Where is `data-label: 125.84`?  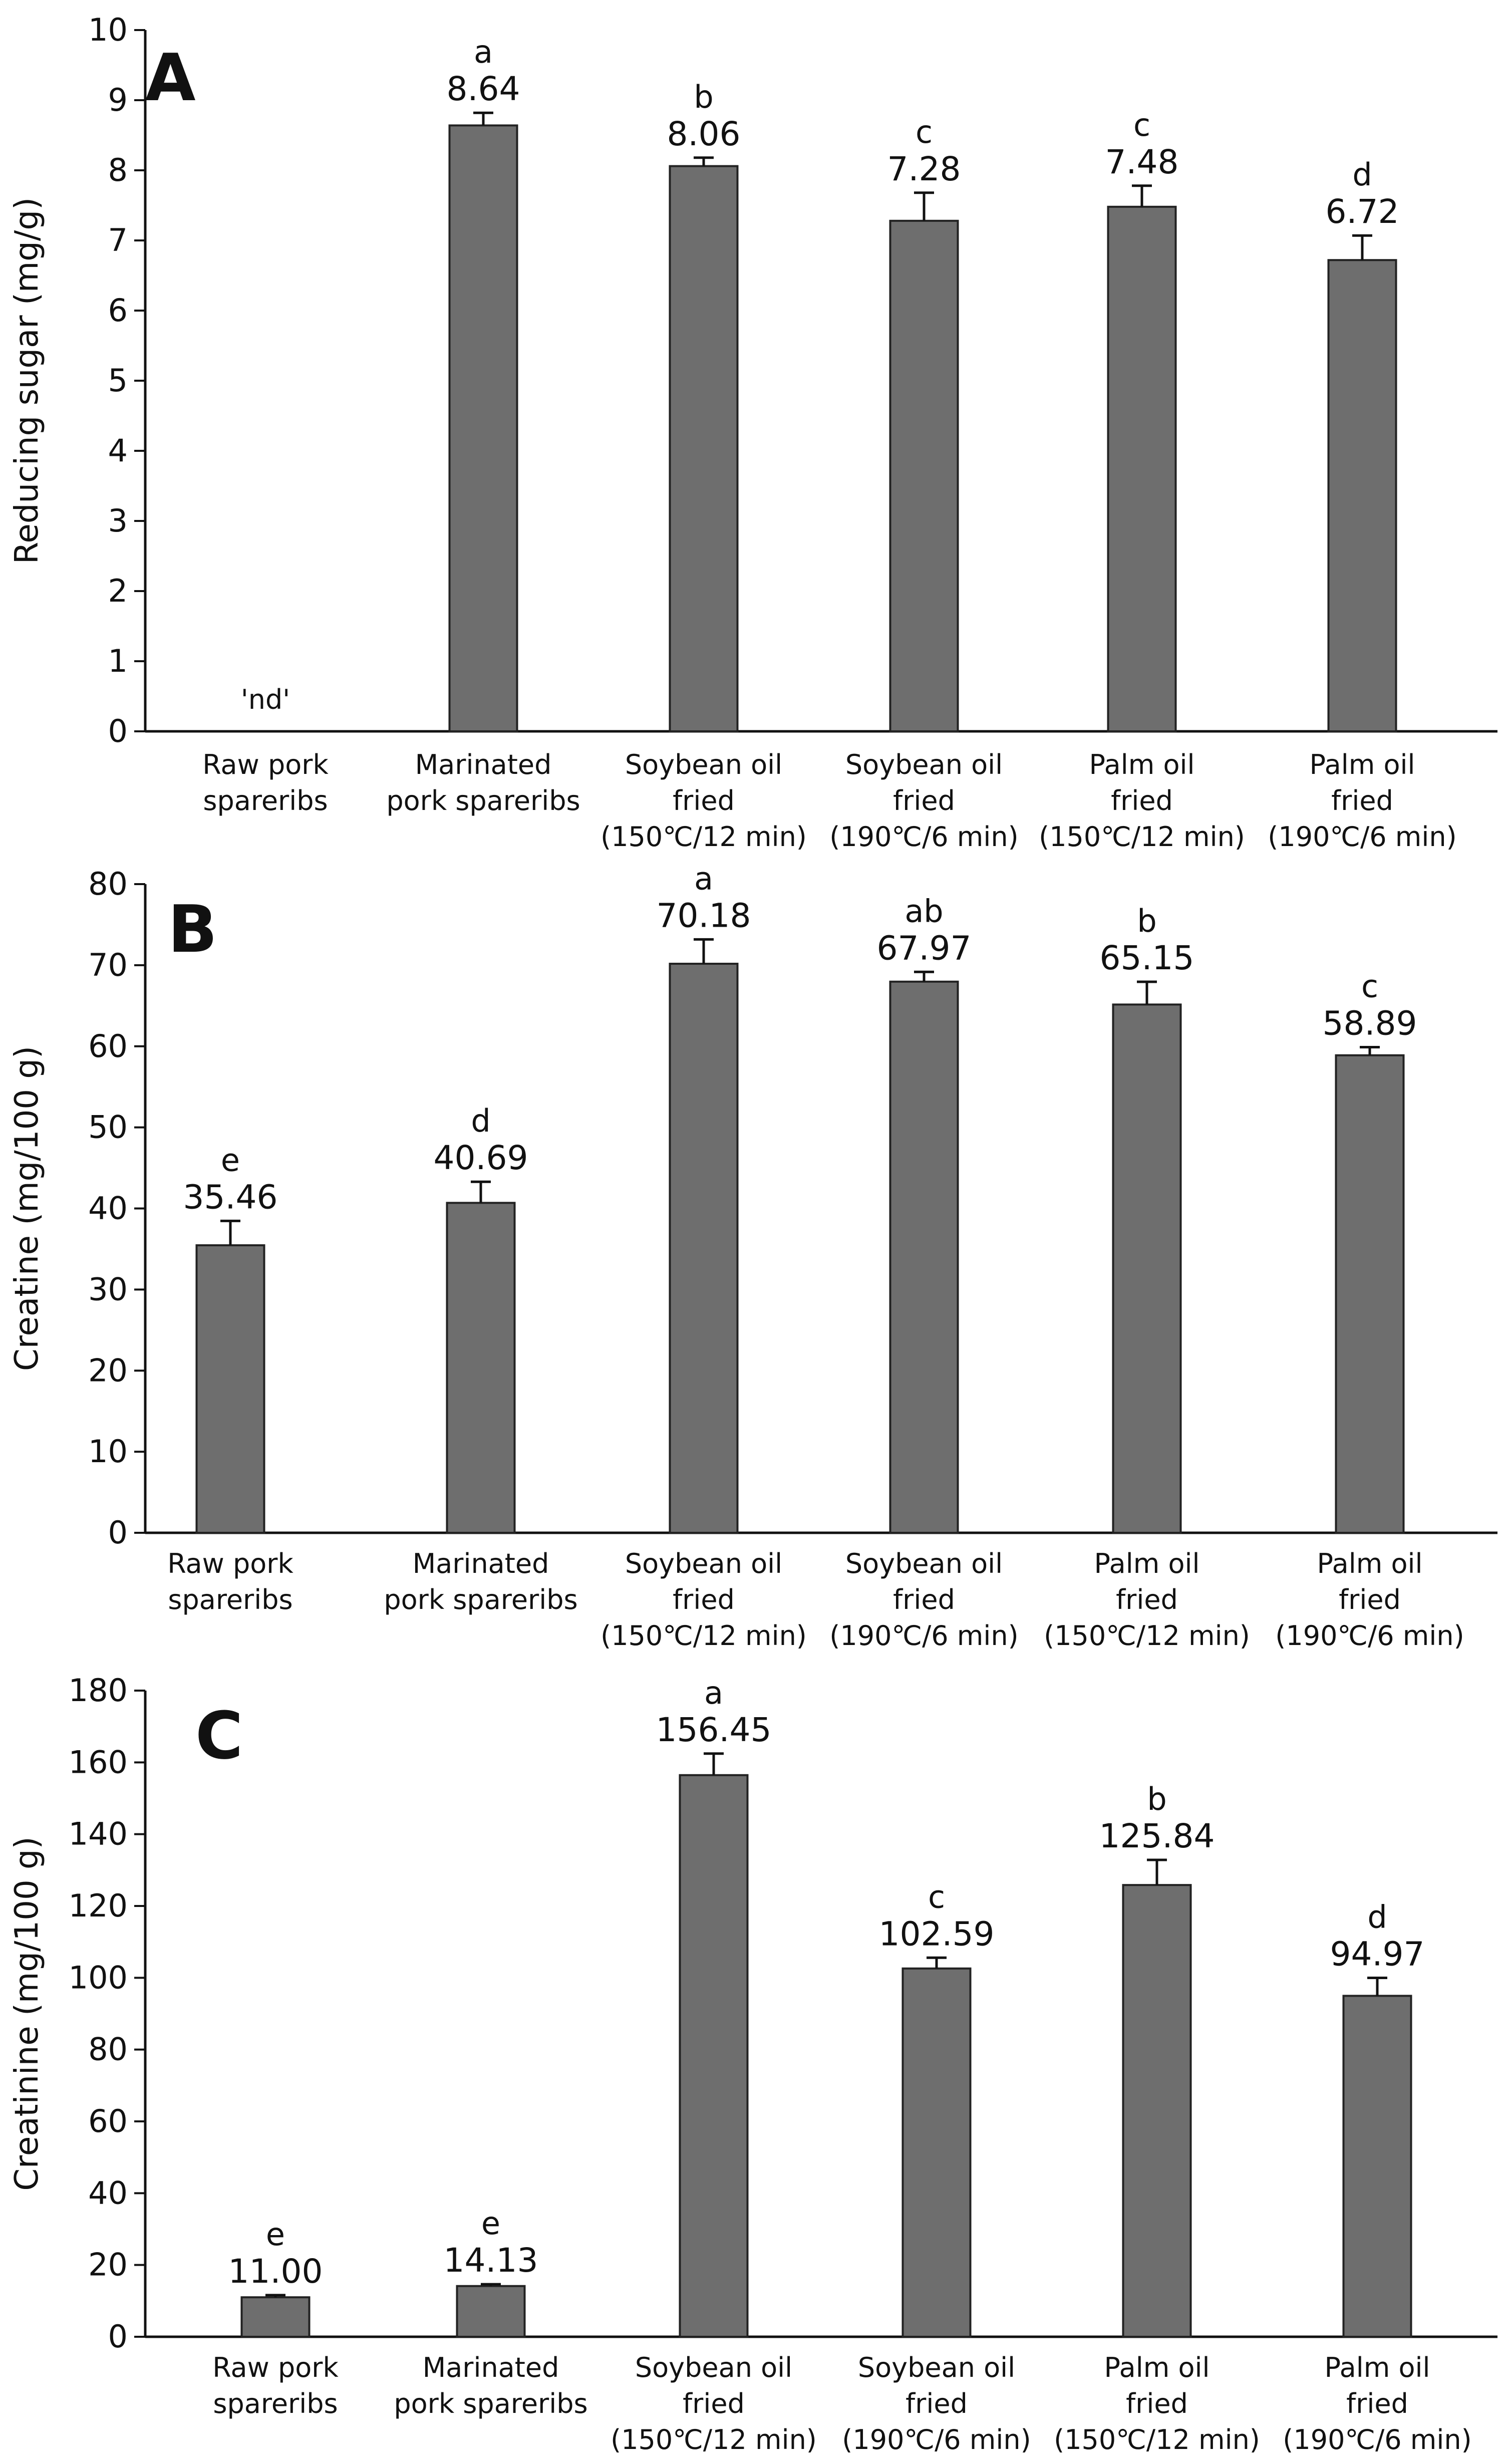
data-label: 125.84 is located at coordinates (1157, 1836).